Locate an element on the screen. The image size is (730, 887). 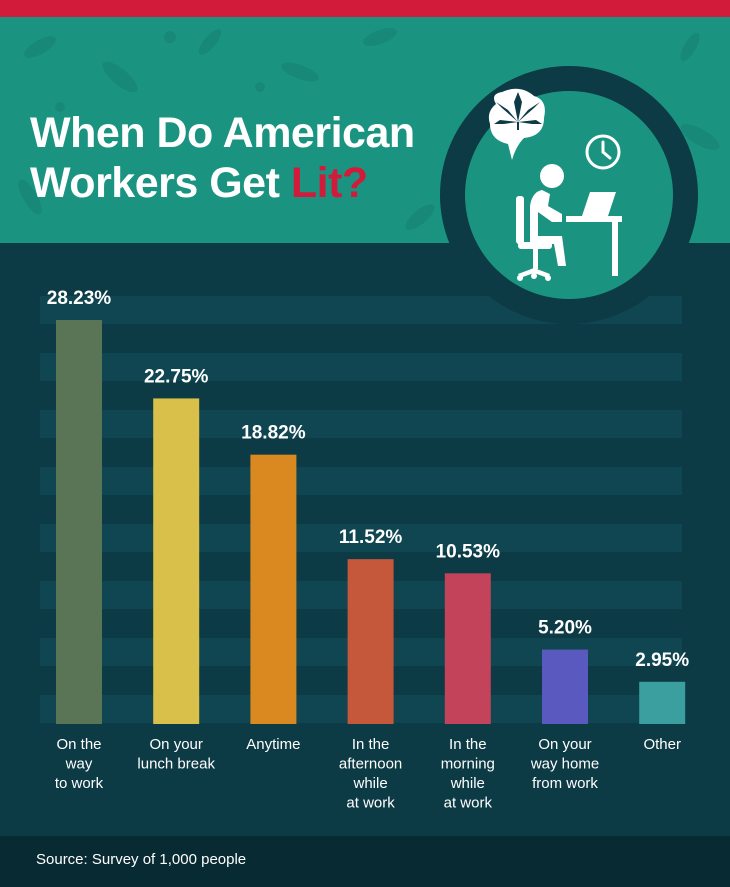
page-title: When Do American Workers Get Lit? is located at coordinates (230, 158).